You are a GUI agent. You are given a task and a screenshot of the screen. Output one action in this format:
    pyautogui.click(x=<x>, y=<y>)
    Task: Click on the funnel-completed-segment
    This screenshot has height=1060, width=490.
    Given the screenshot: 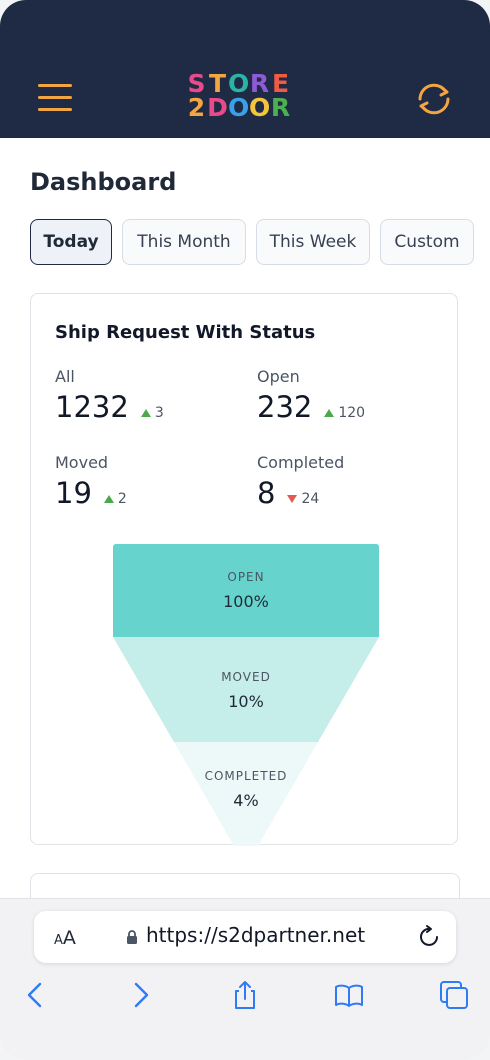 What is the action you would take?
    pyautogui.click(x=246, y=794)
    